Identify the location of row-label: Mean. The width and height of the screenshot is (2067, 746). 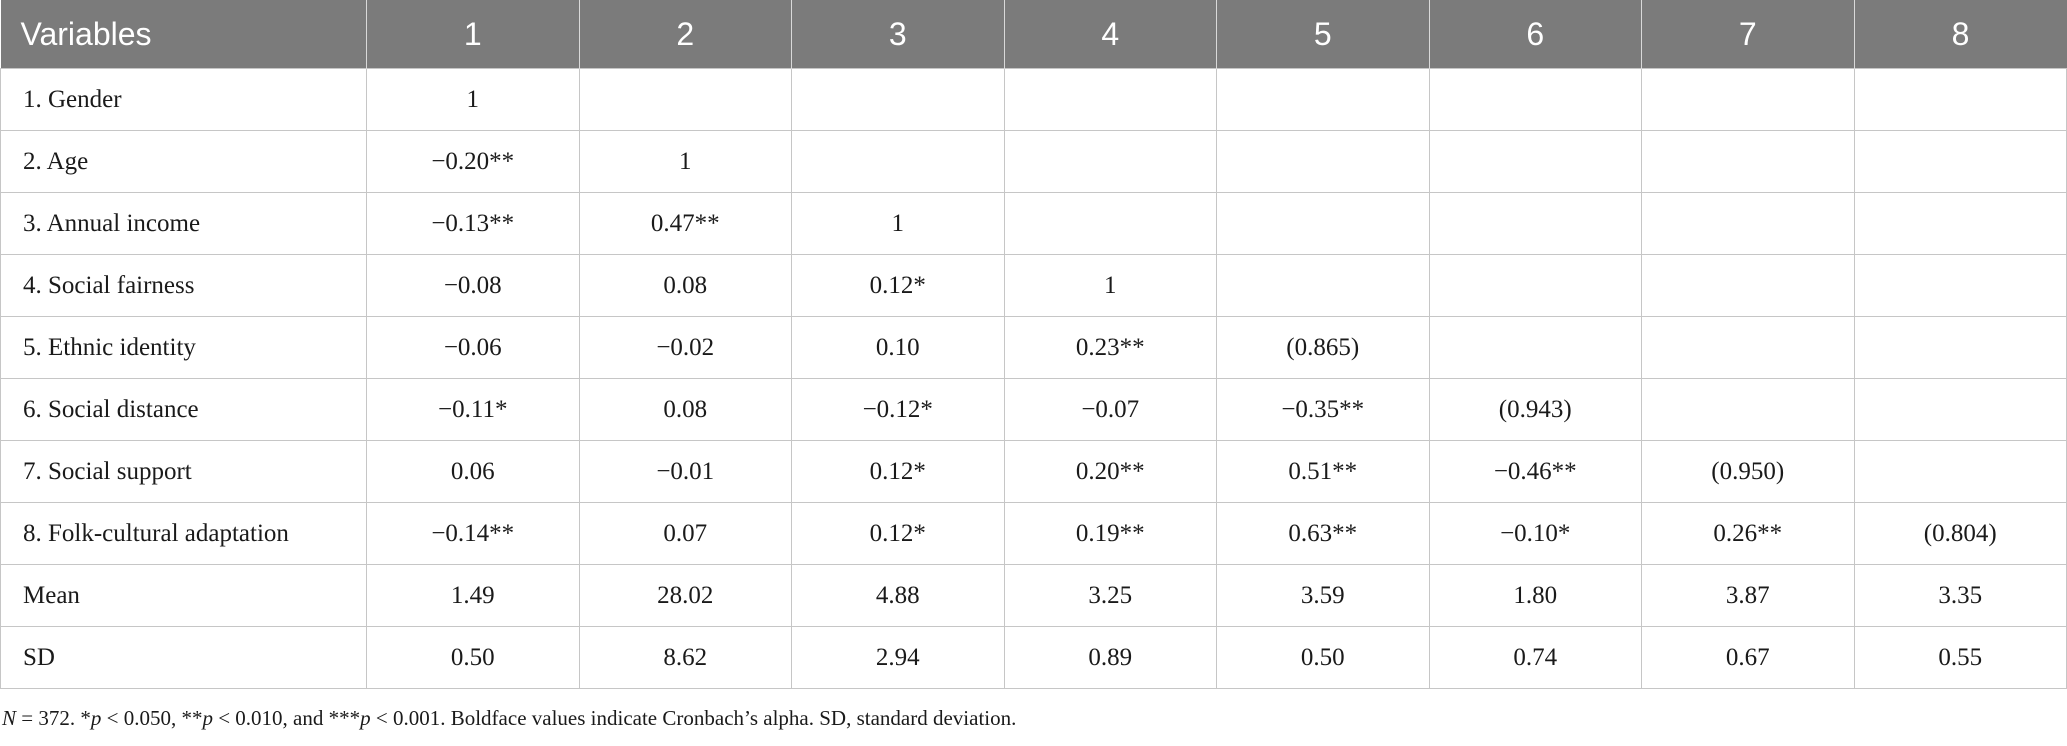
(183, 595).